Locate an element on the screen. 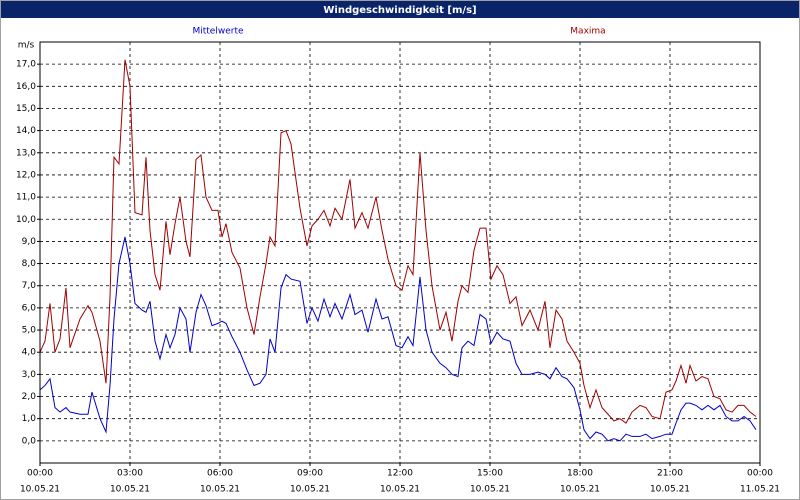  legend-entry: Mittelwerte is located at coordinates (217, 32).